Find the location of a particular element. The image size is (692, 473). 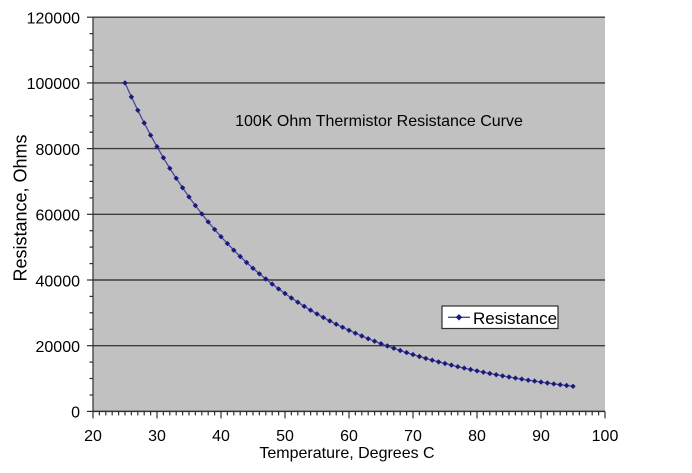

svg-text: 20000 is located at coordinates (58, 347).